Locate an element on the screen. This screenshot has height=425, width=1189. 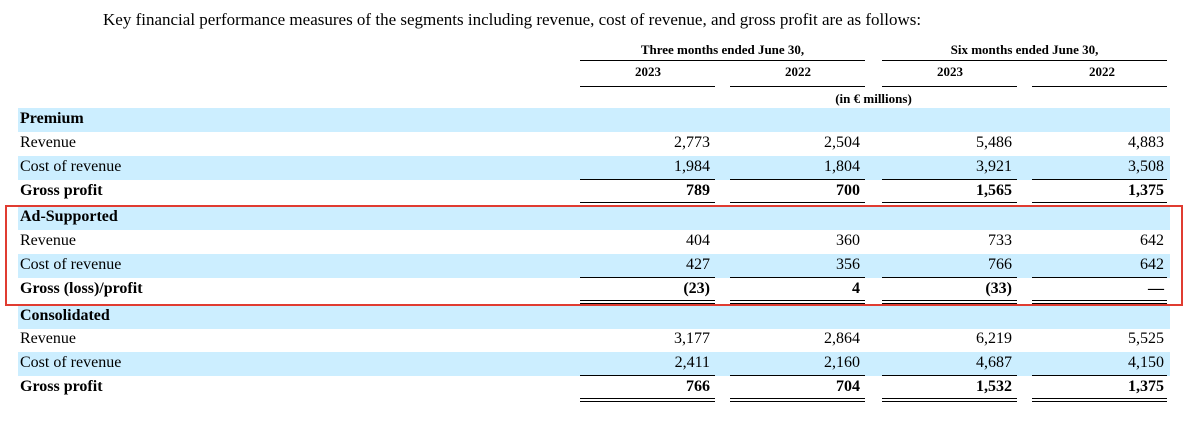
cell-value: 2,160 is located at coordinates (842, 362).